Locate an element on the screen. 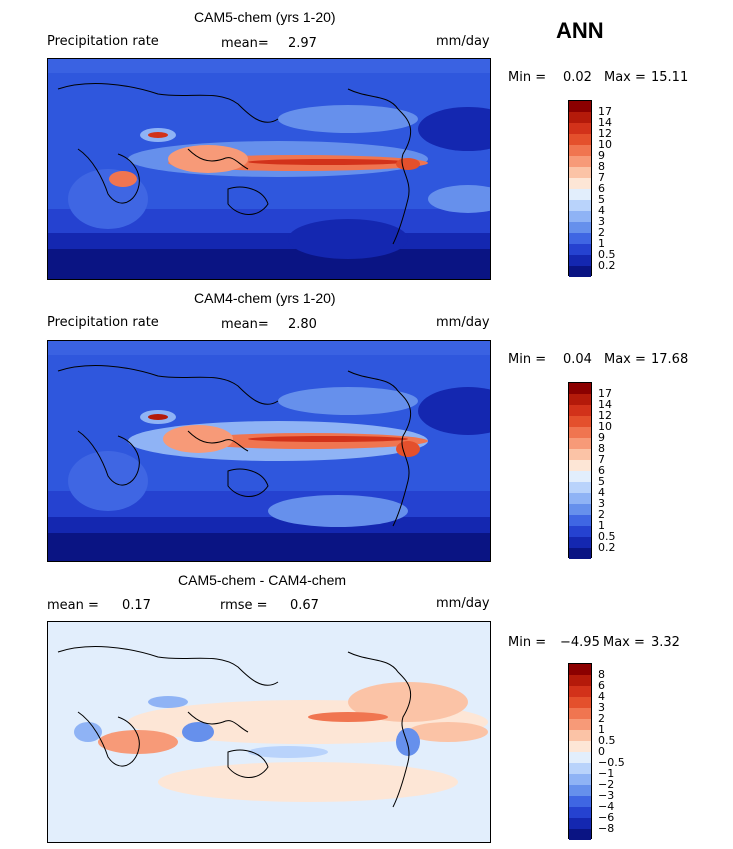 This screenshot has height=849, width=733. max-value: 15.11 is located at coordinates (670, 77).